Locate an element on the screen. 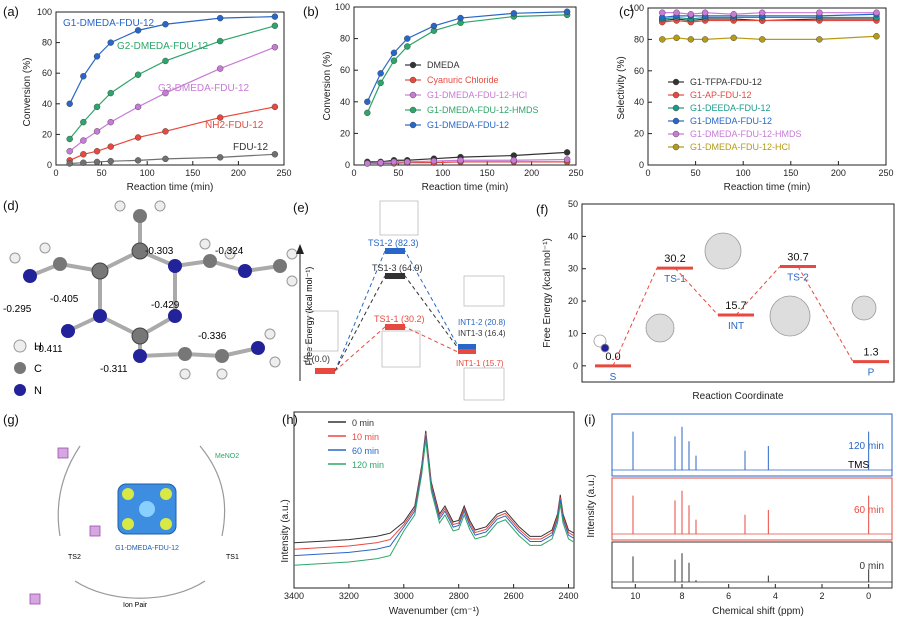 This screenshot has width=900, height=621. chart-b-frame is located at coordinates (465, 86).